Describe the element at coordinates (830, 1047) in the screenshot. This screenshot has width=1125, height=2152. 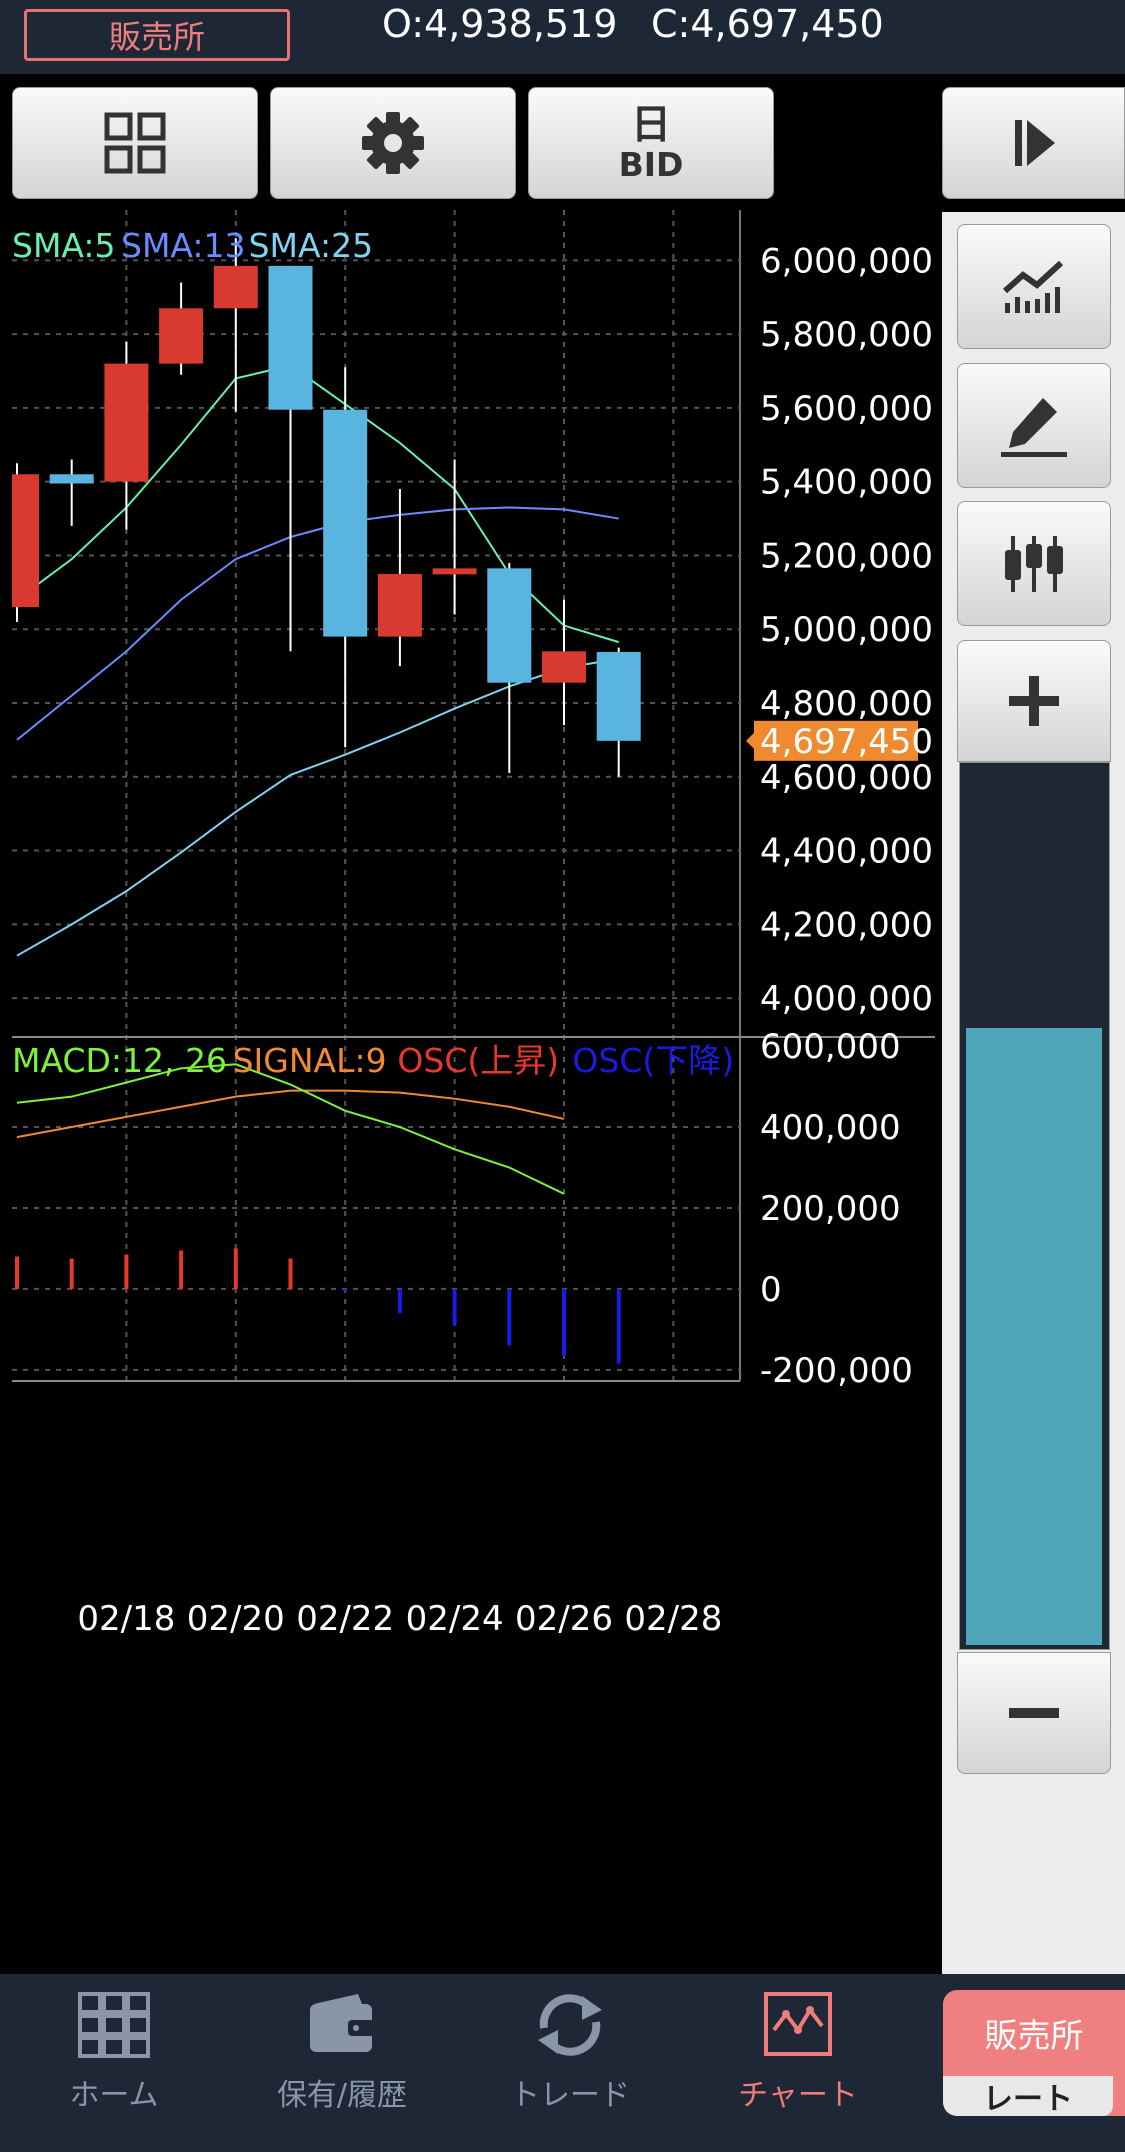
I see `macd-tick-label: 600,000` at that location.